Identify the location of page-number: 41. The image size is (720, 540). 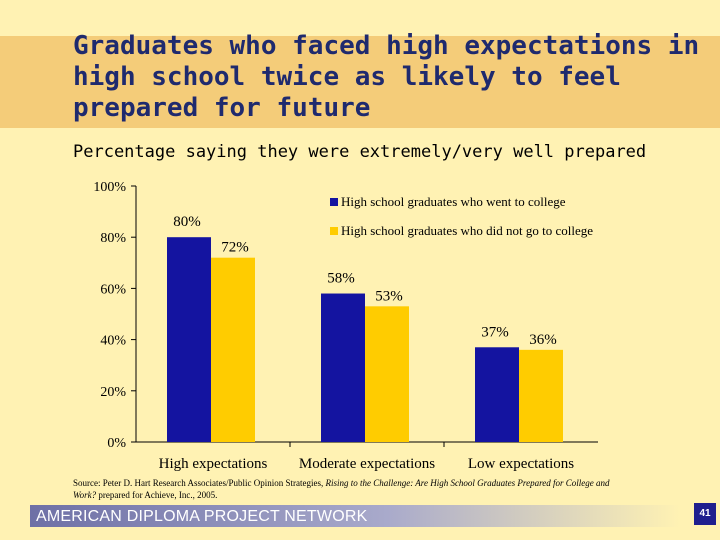
(705, 514).